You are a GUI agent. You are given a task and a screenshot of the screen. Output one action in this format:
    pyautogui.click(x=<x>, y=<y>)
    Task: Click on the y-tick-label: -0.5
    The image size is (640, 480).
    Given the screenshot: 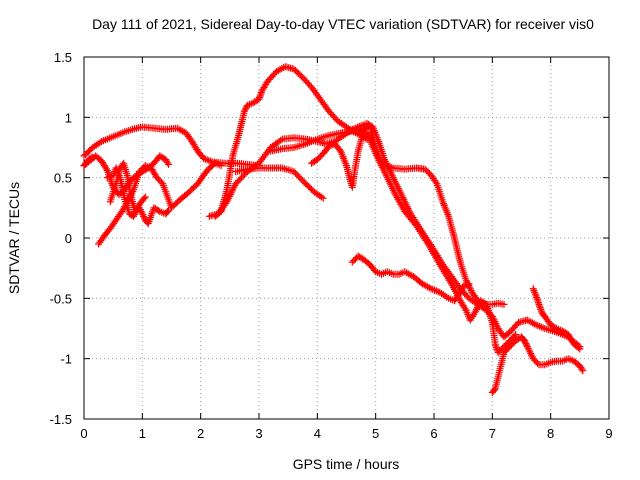 What is the action you would take?
    pyautogui.click(x=61, y=298)
    